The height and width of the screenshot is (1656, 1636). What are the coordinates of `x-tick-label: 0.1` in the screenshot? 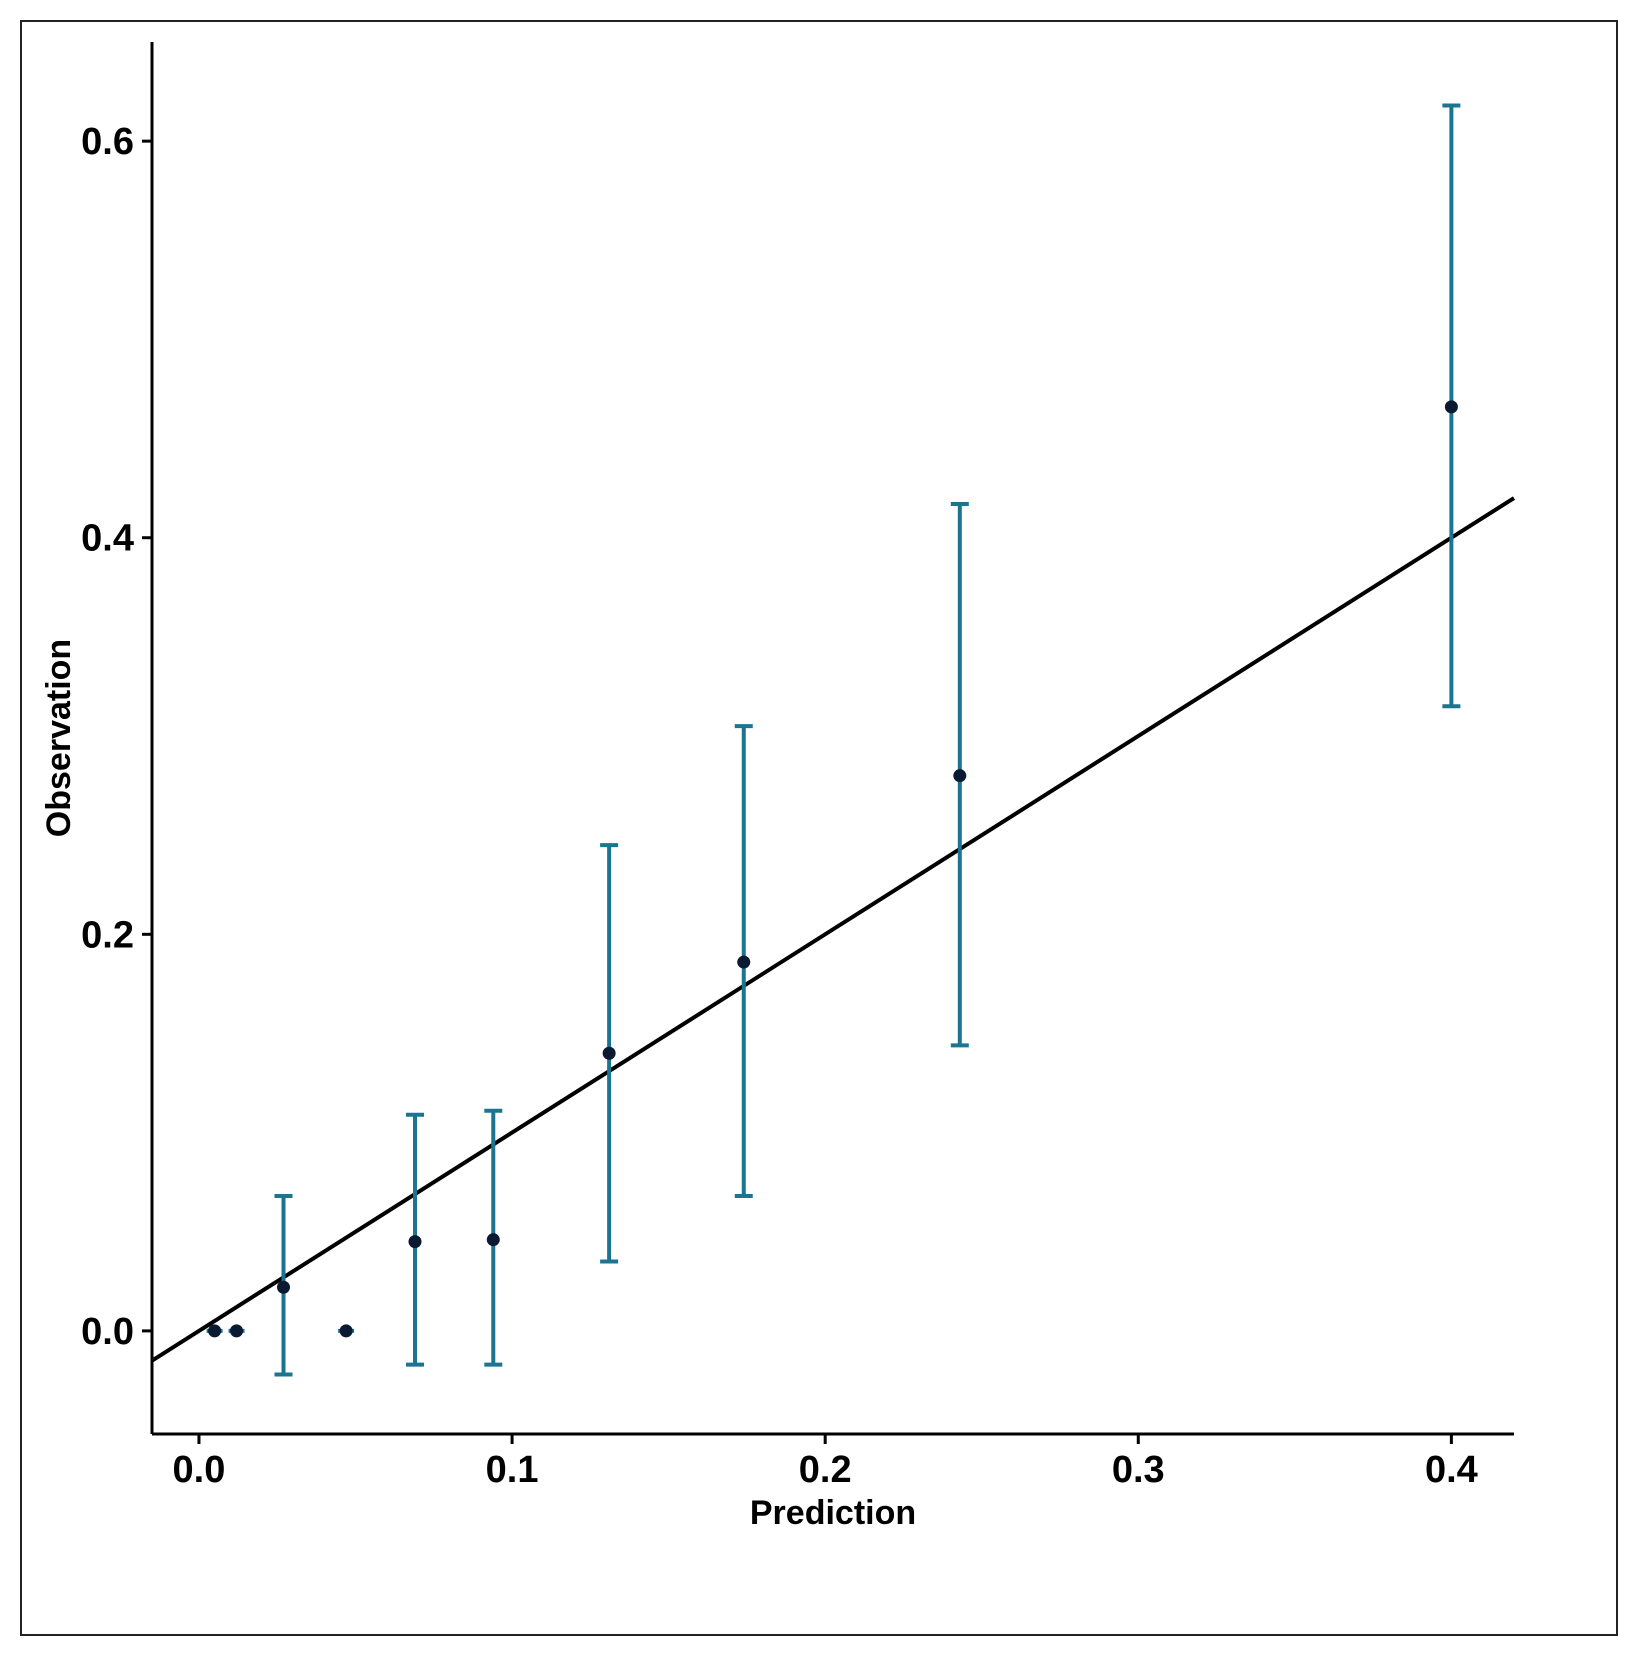 It's located at (512, 1470).